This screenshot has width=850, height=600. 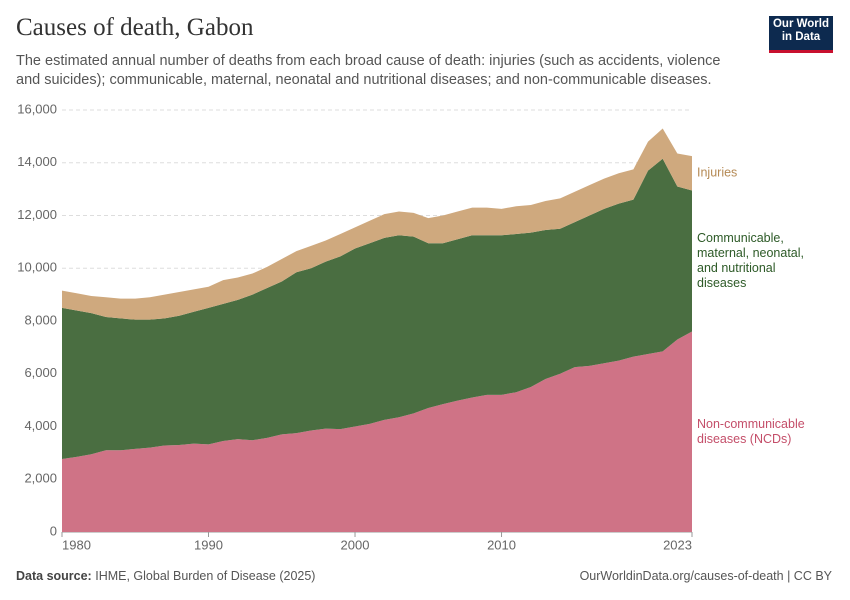 What do you see at coordinates (40, 319) in the screenshot?
I see `y-tick-label: 8,000` at bounding box center [40, 319].